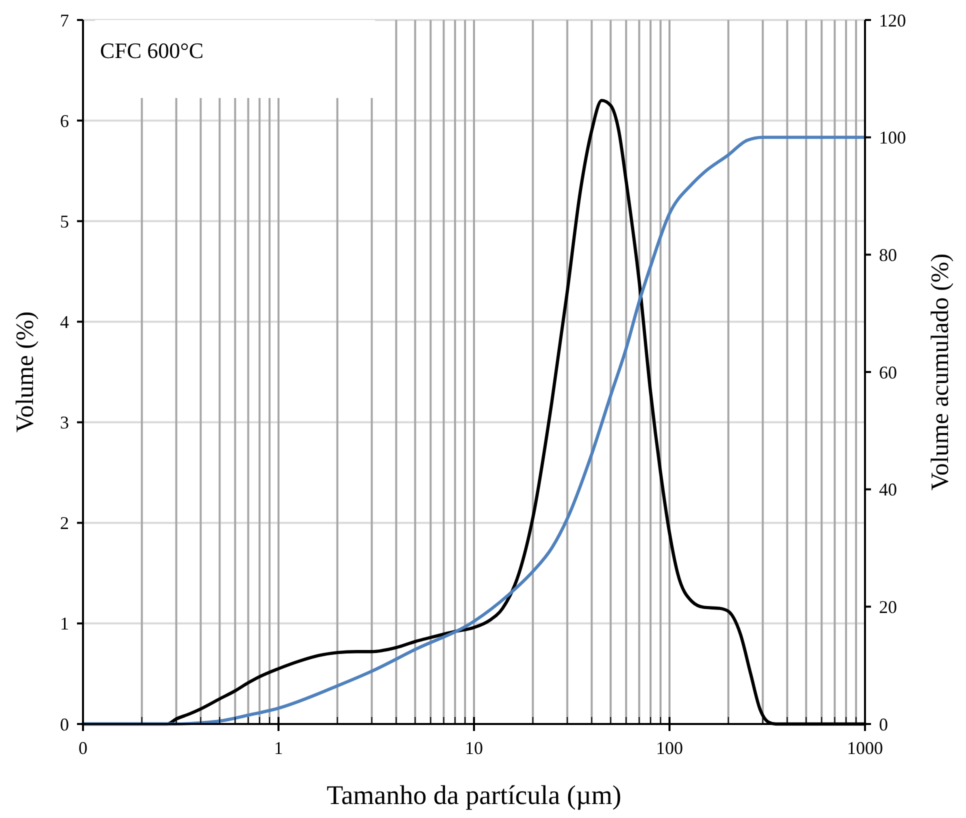 The image size is (966, 818). I want to click on x-tick-label: 0, so click(83, 748).